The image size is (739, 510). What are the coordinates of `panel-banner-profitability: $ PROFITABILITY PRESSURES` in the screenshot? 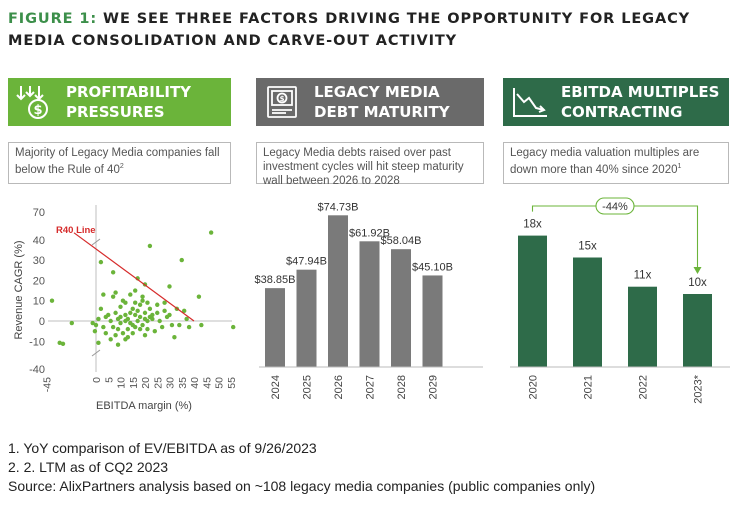 It's located at (119, 102).